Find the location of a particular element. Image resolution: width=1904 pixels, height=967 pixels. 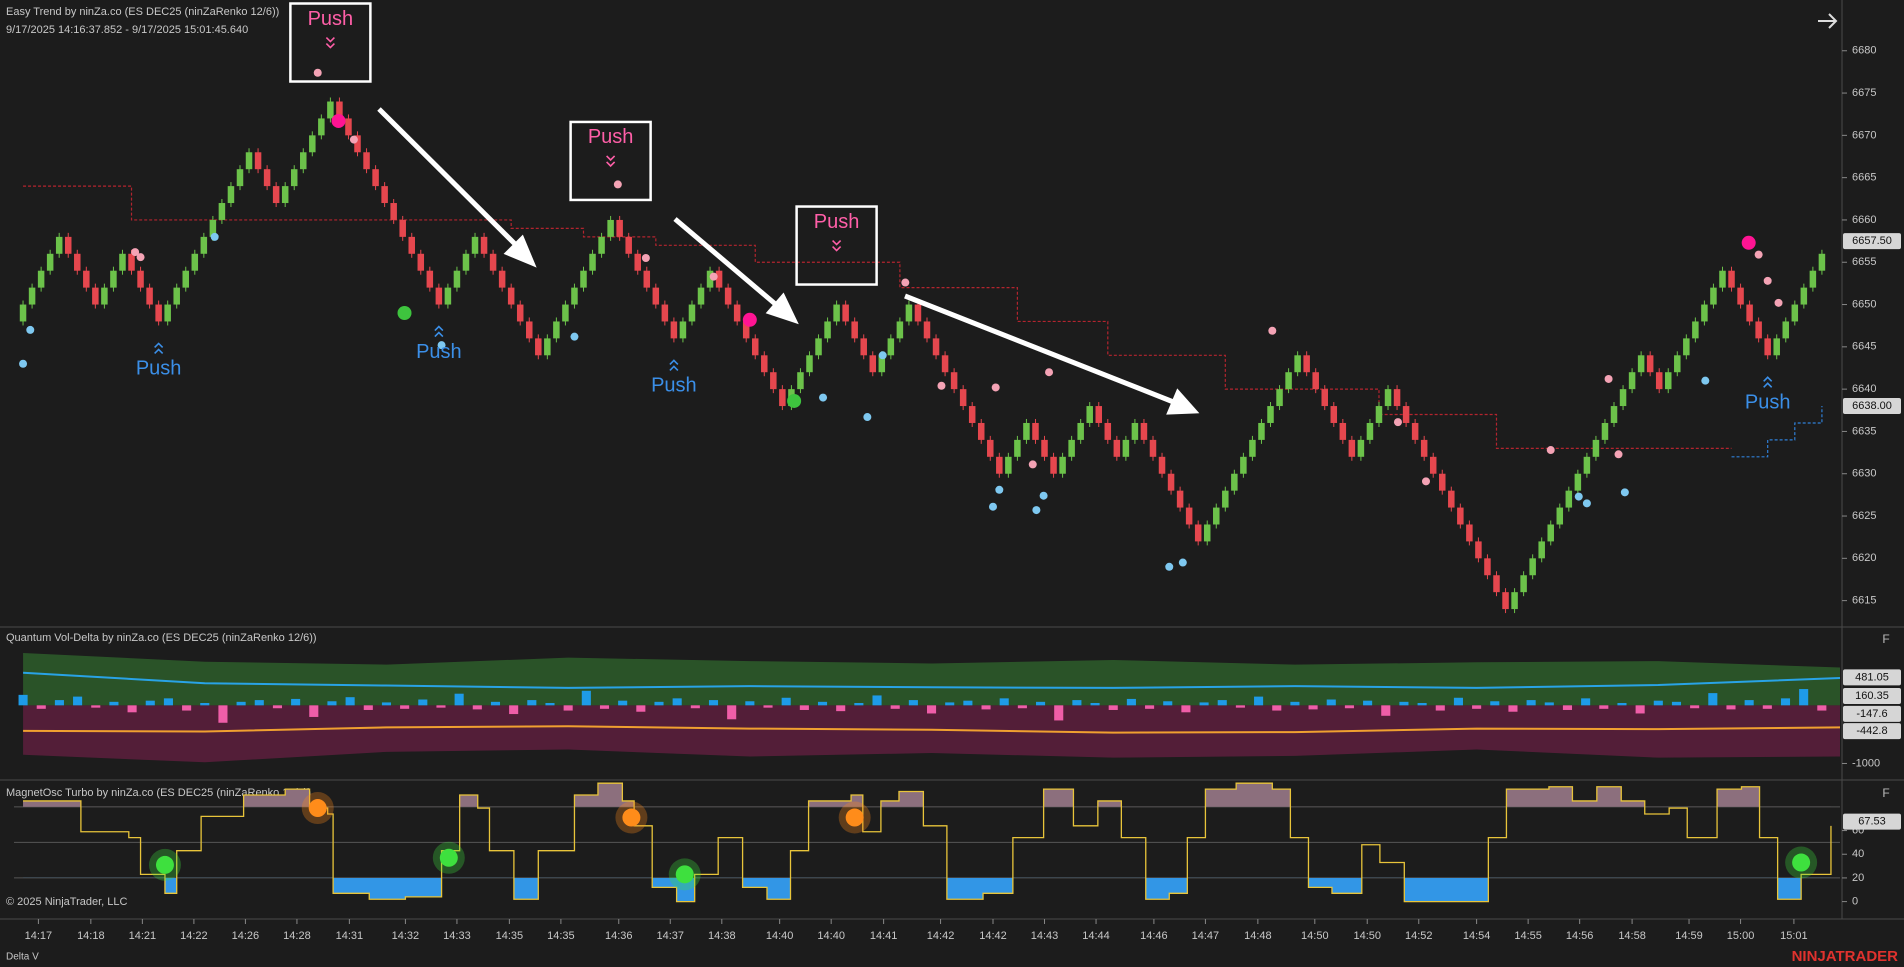

x-tick-label: 14:58 is located at coordinates (1632, 936).